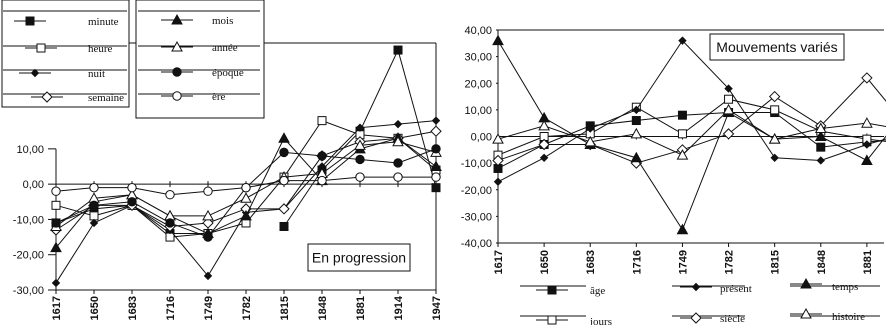 This screenshot has width=886, height=330. What do you see at coordinates (690, 127) in the screenshot?
I see `series-jours` at bounding box center [690, 127].